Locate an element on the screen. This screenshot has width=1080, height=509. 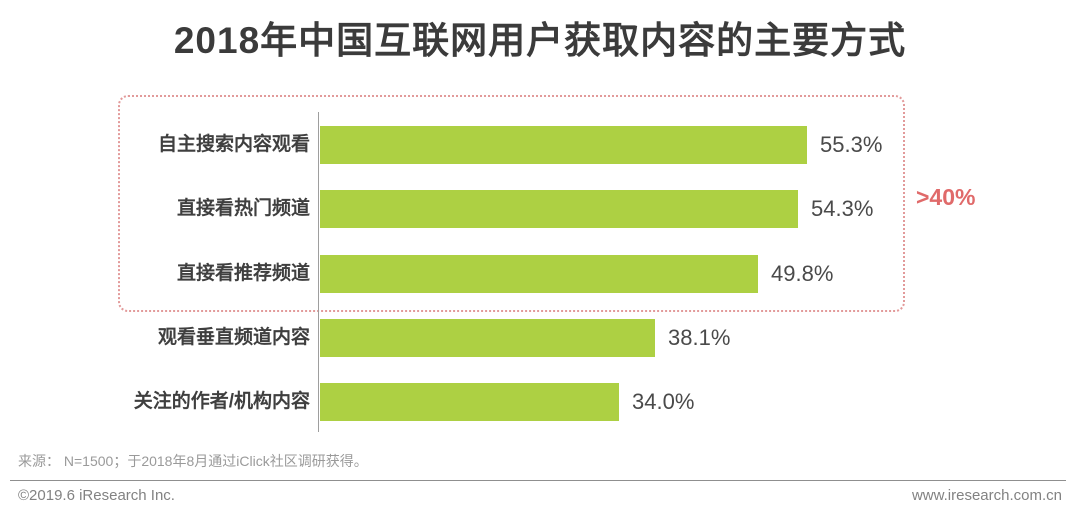
copyright-text: ©2019.6 iResearch Inc. is located at coordinates (96, 495).